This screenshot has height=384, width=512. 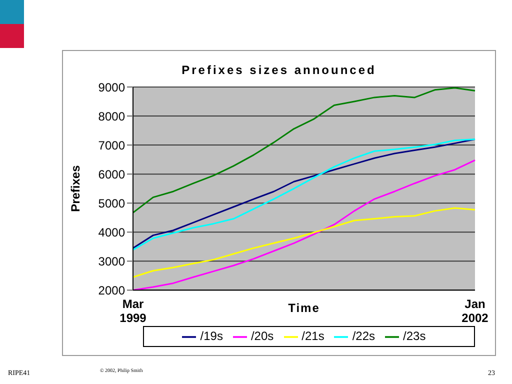 I want to click on legend-label: /23s, so click(x=414, y=336).